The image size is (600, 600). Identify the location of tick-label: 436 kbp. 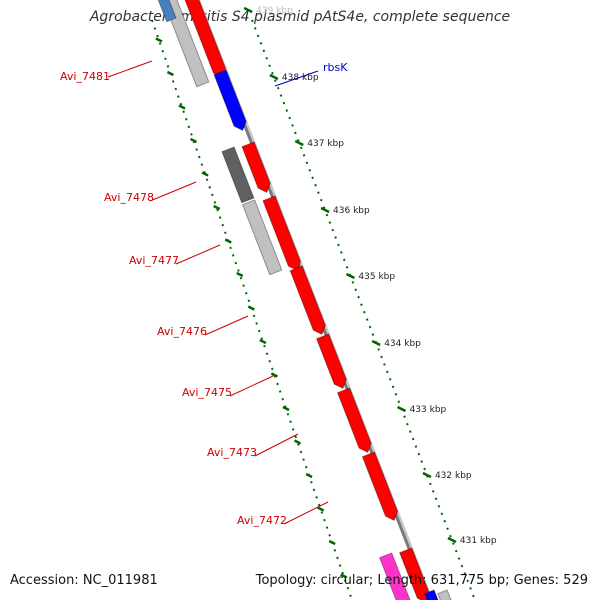
(351, 211).